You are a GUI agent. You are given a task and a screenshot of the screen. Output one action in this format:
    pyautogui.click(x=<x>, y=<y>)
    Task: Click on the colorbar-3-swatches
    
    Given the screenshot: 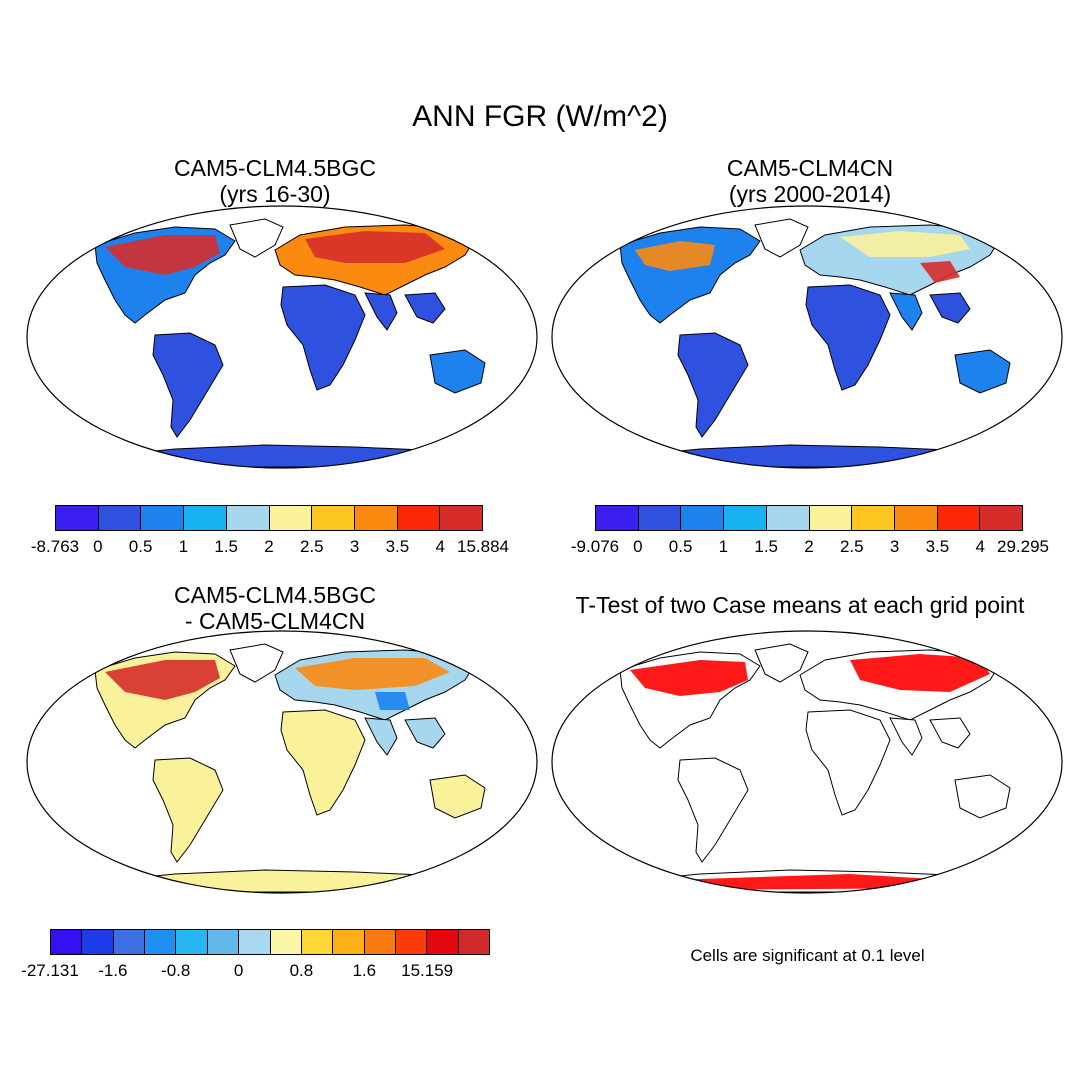 What is the action you would take?
    pyautogui.click(x=270, y=942)
    